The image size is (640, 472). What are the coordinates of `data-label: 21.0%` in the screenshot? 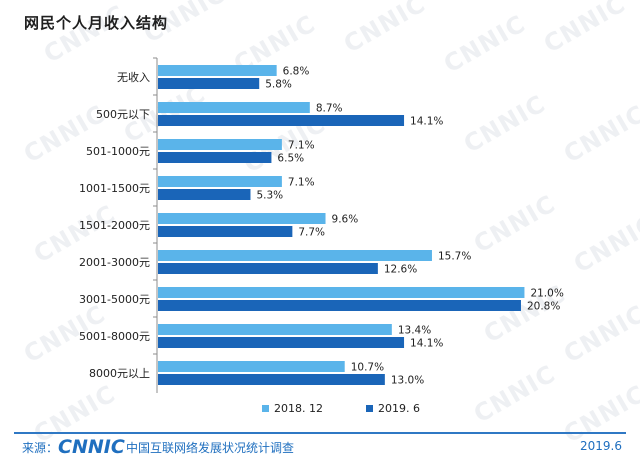 It's located at (546, 294).